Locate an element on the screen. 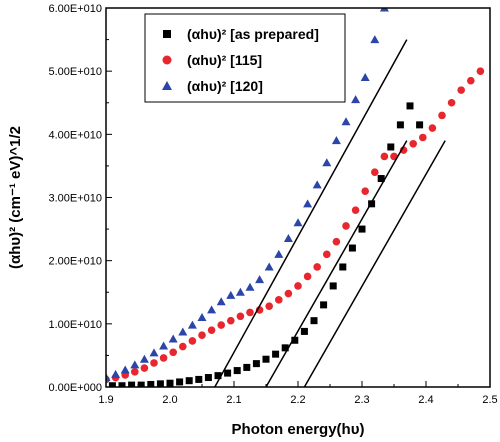 The width and height of the screenshot is (500, 442). legend-label: (αhυ)² [115] is located at coordinates (224, 60).